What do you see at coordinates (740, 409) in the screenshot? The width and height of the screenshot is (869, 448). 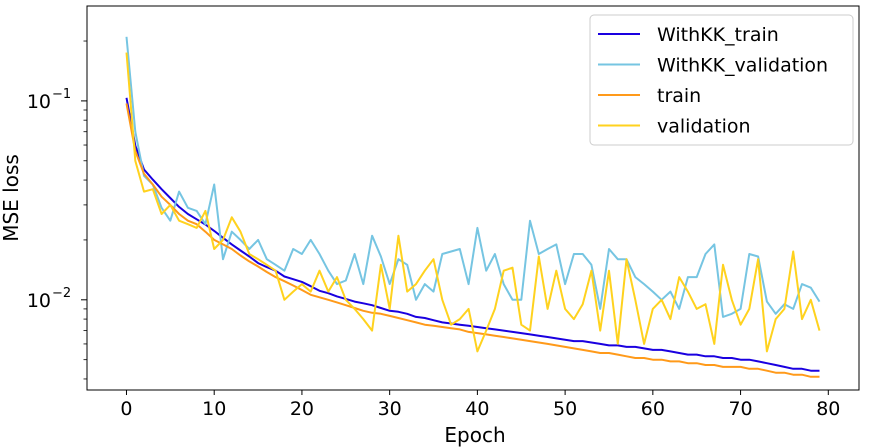 I see `x-tick-label: 70` at bounding box center [740, 409].